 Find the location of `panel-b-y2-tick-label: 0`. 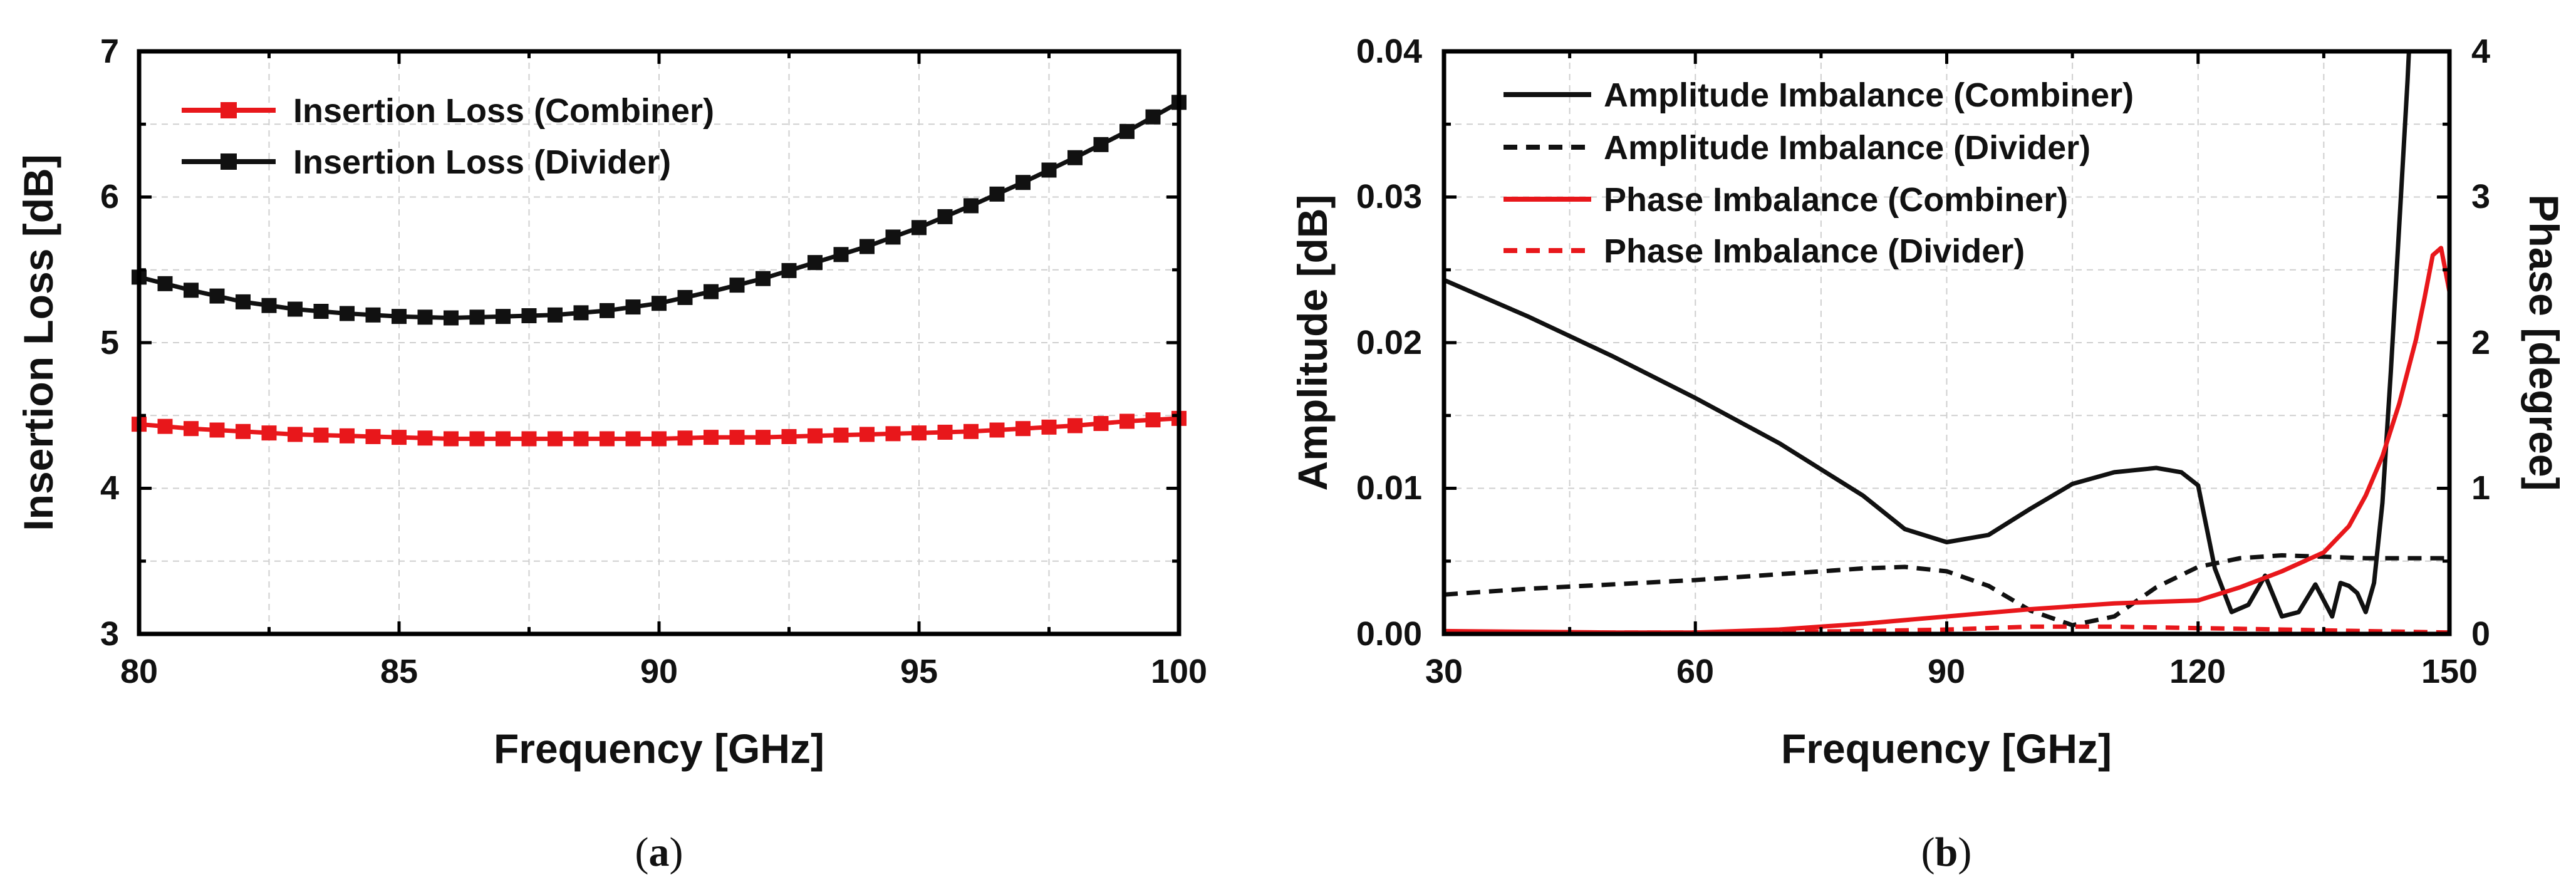

panel-b-y2-tick-label: 0 is located at coordinates (2480, 634).